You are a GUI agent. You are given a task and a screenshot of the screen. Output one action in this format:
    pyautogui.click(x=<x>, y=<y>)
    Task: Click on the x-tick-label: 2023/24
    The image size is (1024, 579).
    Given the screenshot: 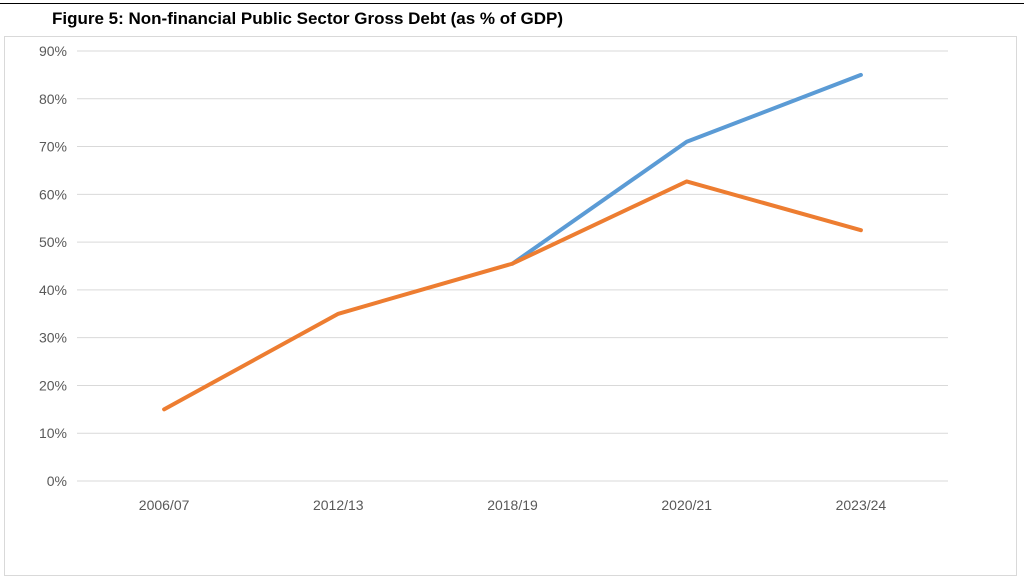 What is the action you would take?
    pyautogui.click(x=861, y=505)
    